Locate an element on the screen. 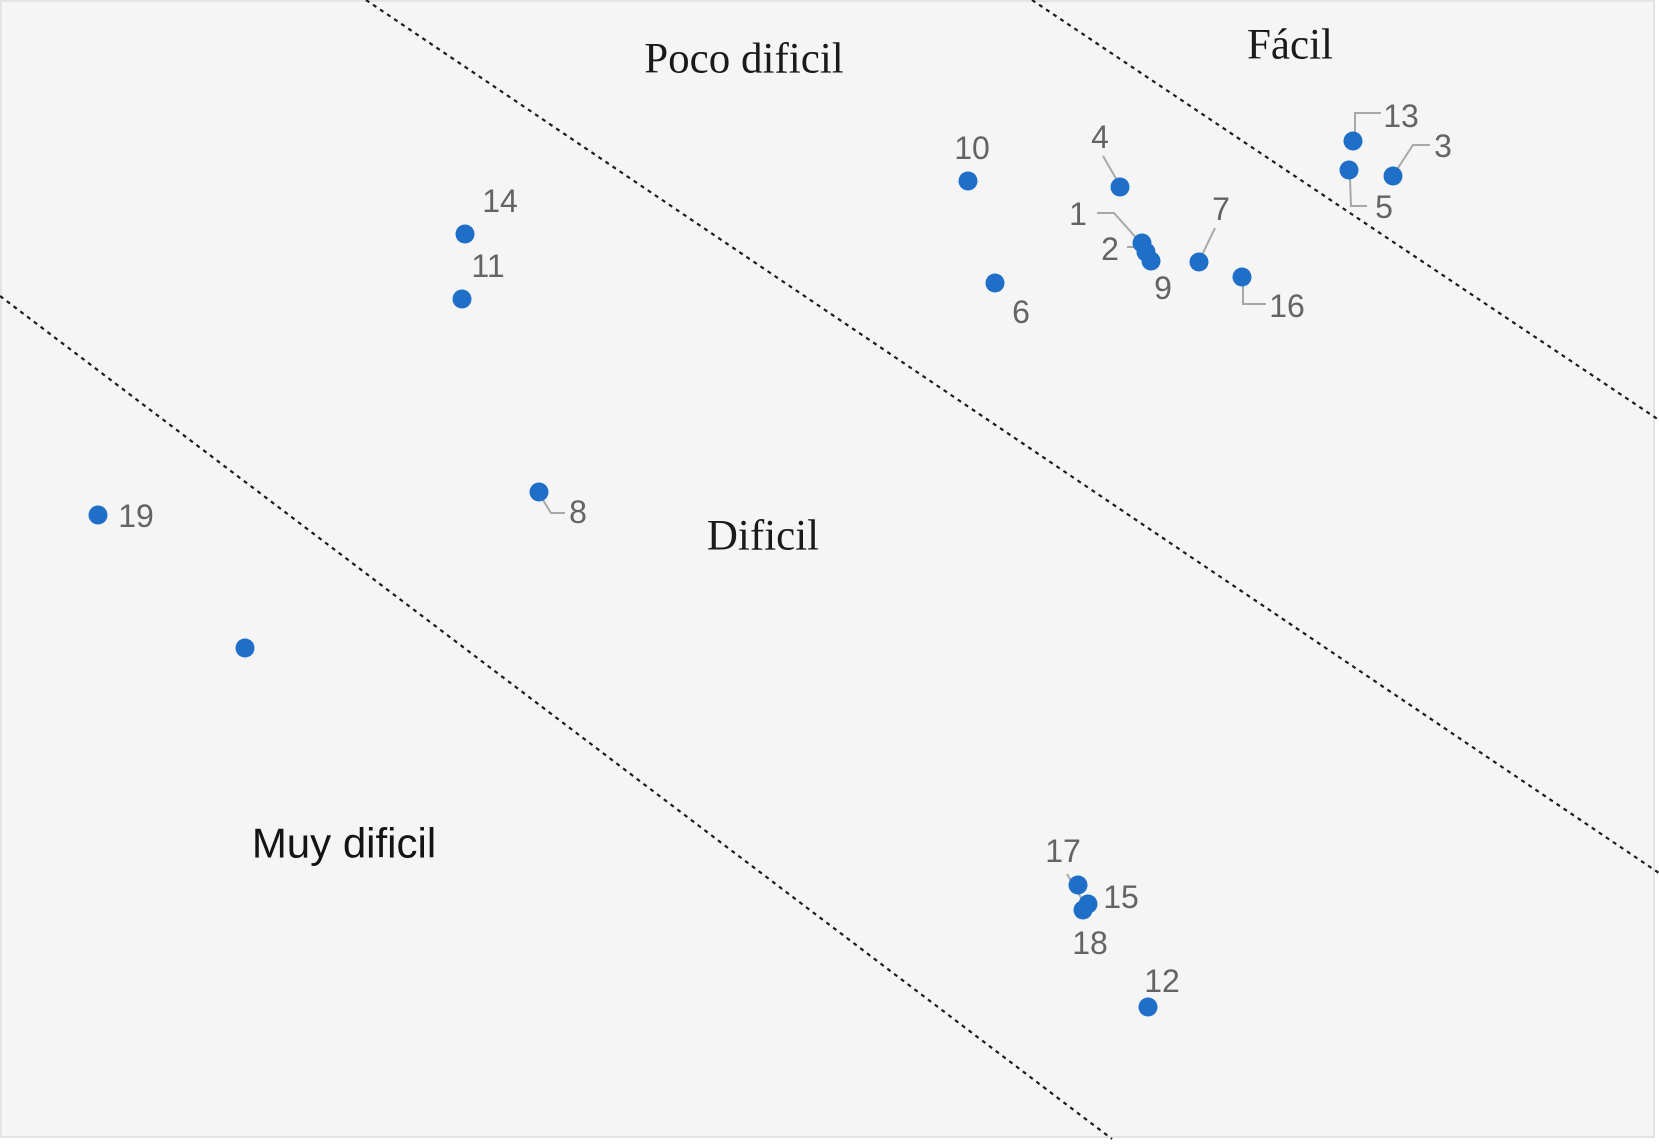 The height and width of the screenshot is (1145, 1659). data-point-label-2: 2 is located at coordinates (1110, 249).